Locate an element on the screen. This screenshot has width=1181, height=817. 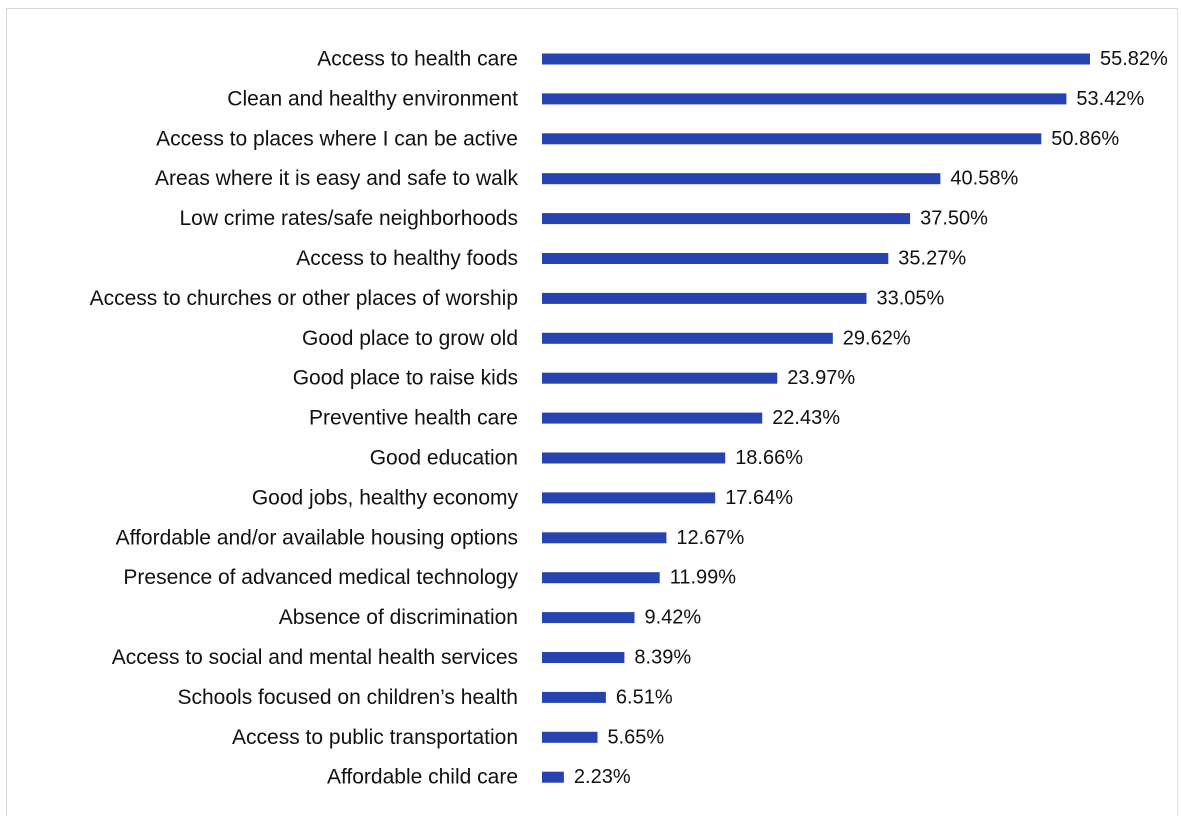
value-label: 29.62% is located at coordinates (877, 338).